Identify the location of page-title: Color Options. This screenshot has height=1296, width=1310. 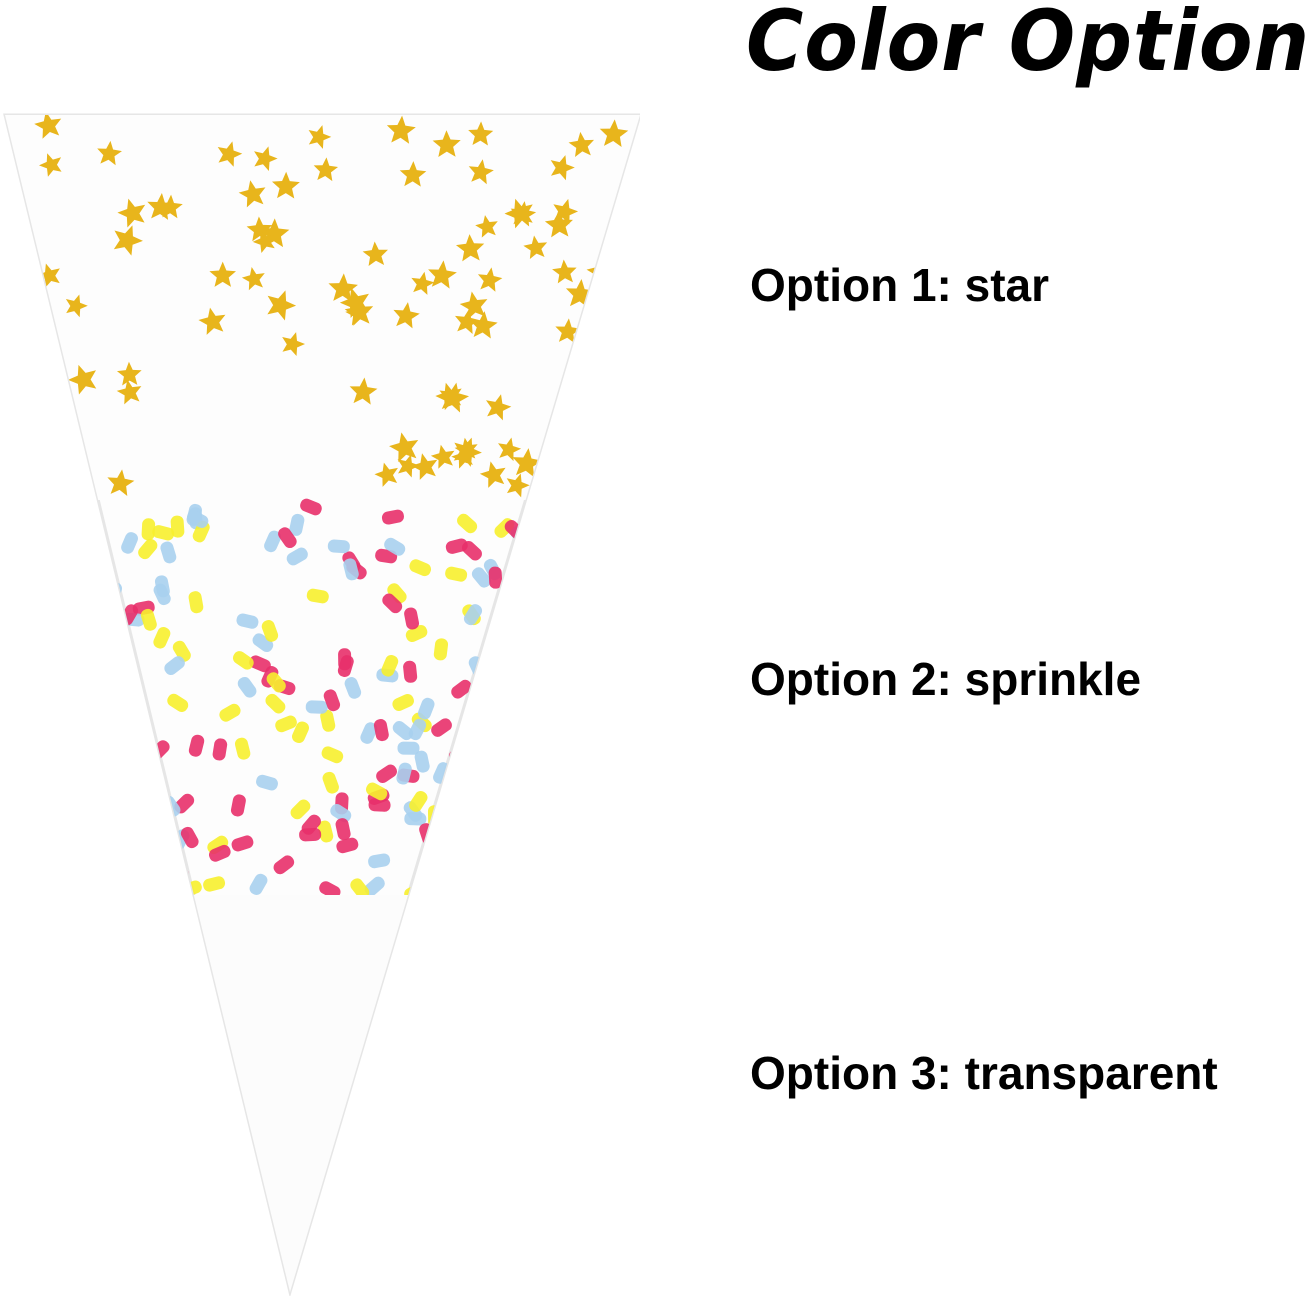
(1028, 45).